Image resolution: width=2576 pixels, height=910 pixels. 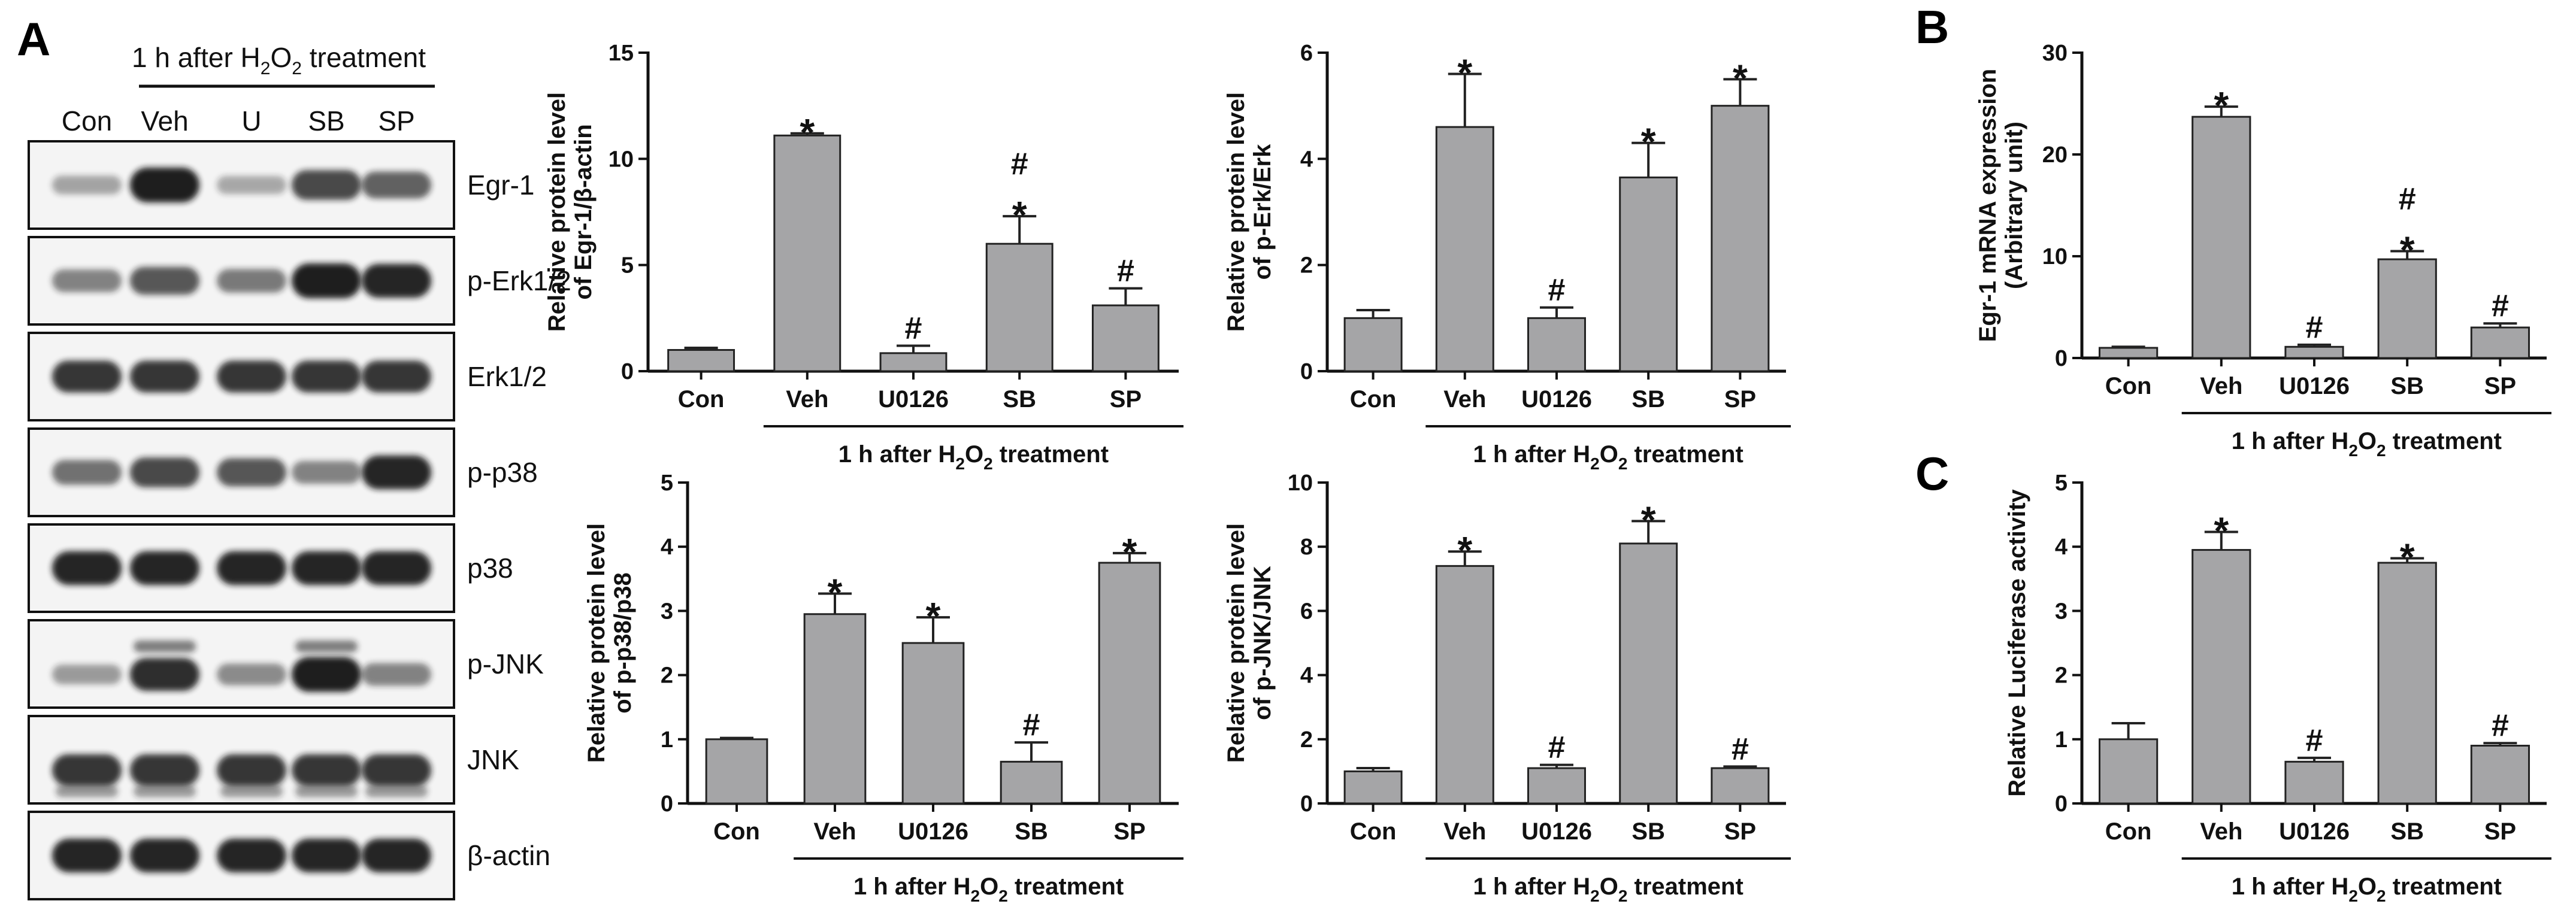 I want to click on blot-row: JNK, so click(x=273, y=760).